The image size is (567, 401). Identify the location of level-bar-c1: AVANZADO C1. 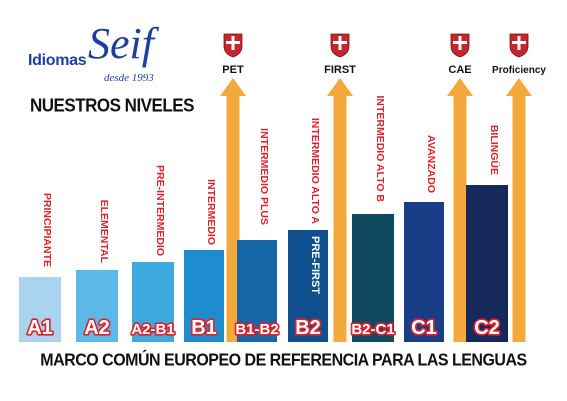
(424, 238).